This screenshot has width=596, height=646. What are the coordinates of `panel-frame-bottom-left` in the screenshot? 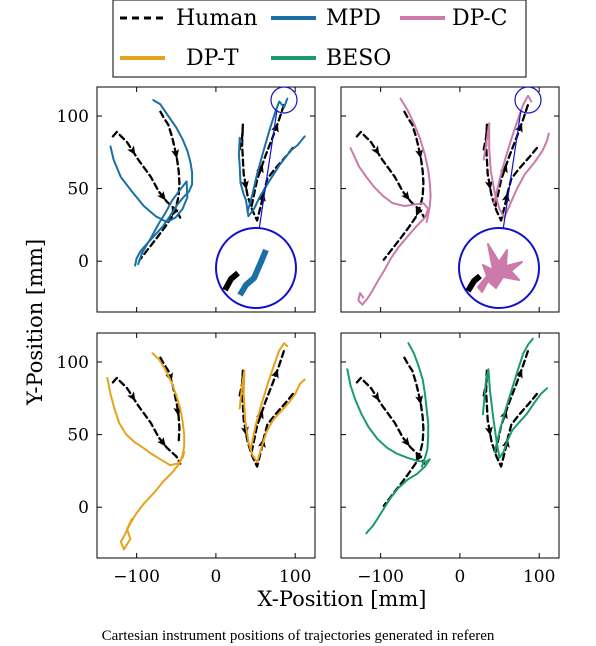 It's located at (206, 445).